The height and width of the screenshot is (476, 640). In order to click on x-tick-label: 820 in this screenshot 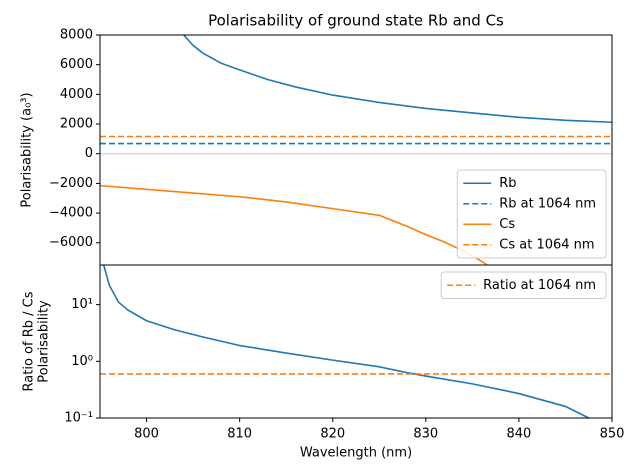, I will do `click(332, 434)`.